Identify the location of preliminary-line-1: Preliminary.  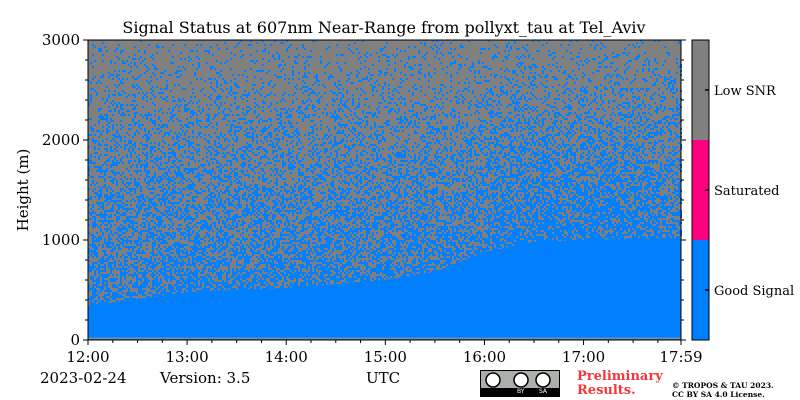
(620, 376).